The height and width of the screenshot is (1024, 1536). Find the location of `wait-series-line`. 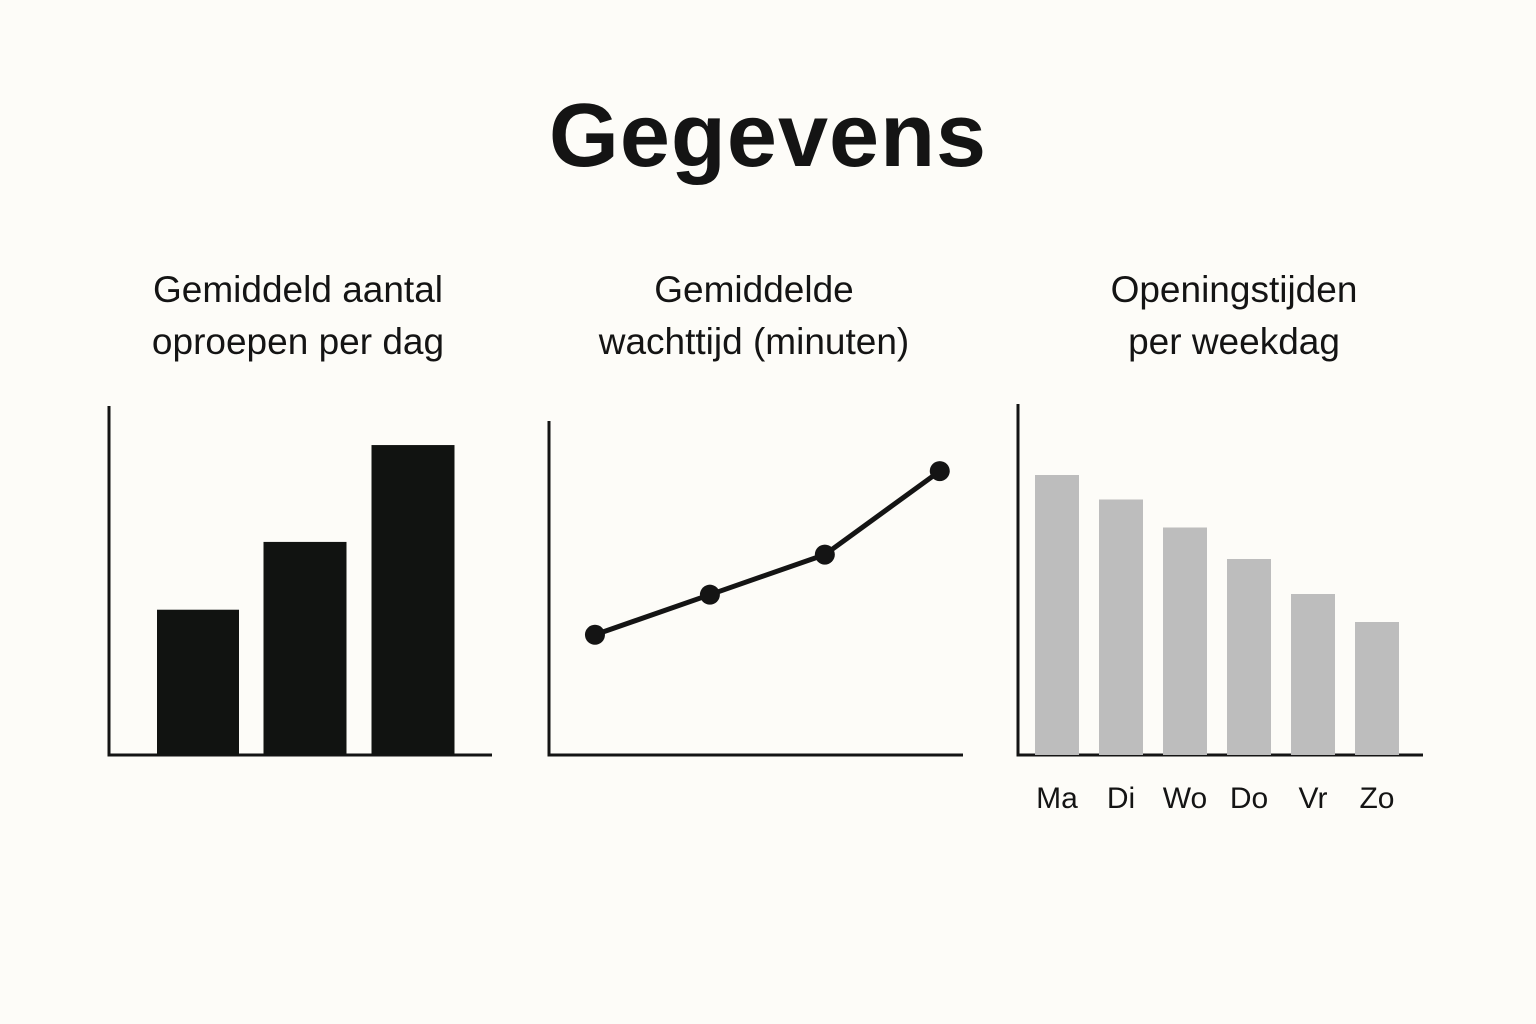

wait-series-line is located at coordinates (768, 553).